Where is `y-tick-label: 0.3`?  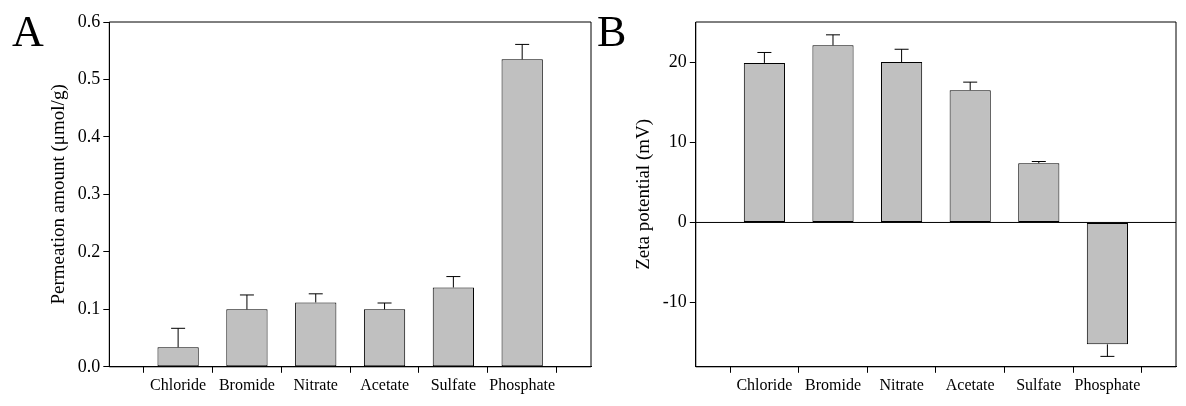 y-tick-label: 0.3 is located at coordinates (89, 193).